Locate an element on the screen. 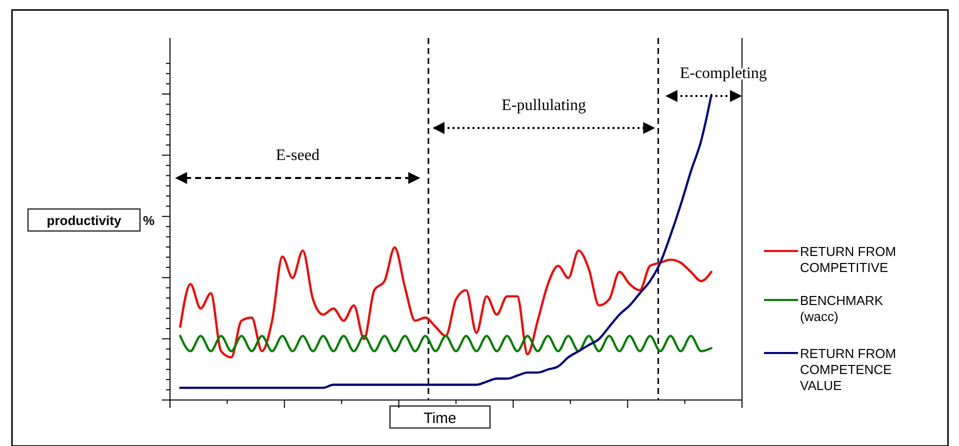  legend-label: RETURN FROM COMPETITIVE is located at coordinates (848, 259).